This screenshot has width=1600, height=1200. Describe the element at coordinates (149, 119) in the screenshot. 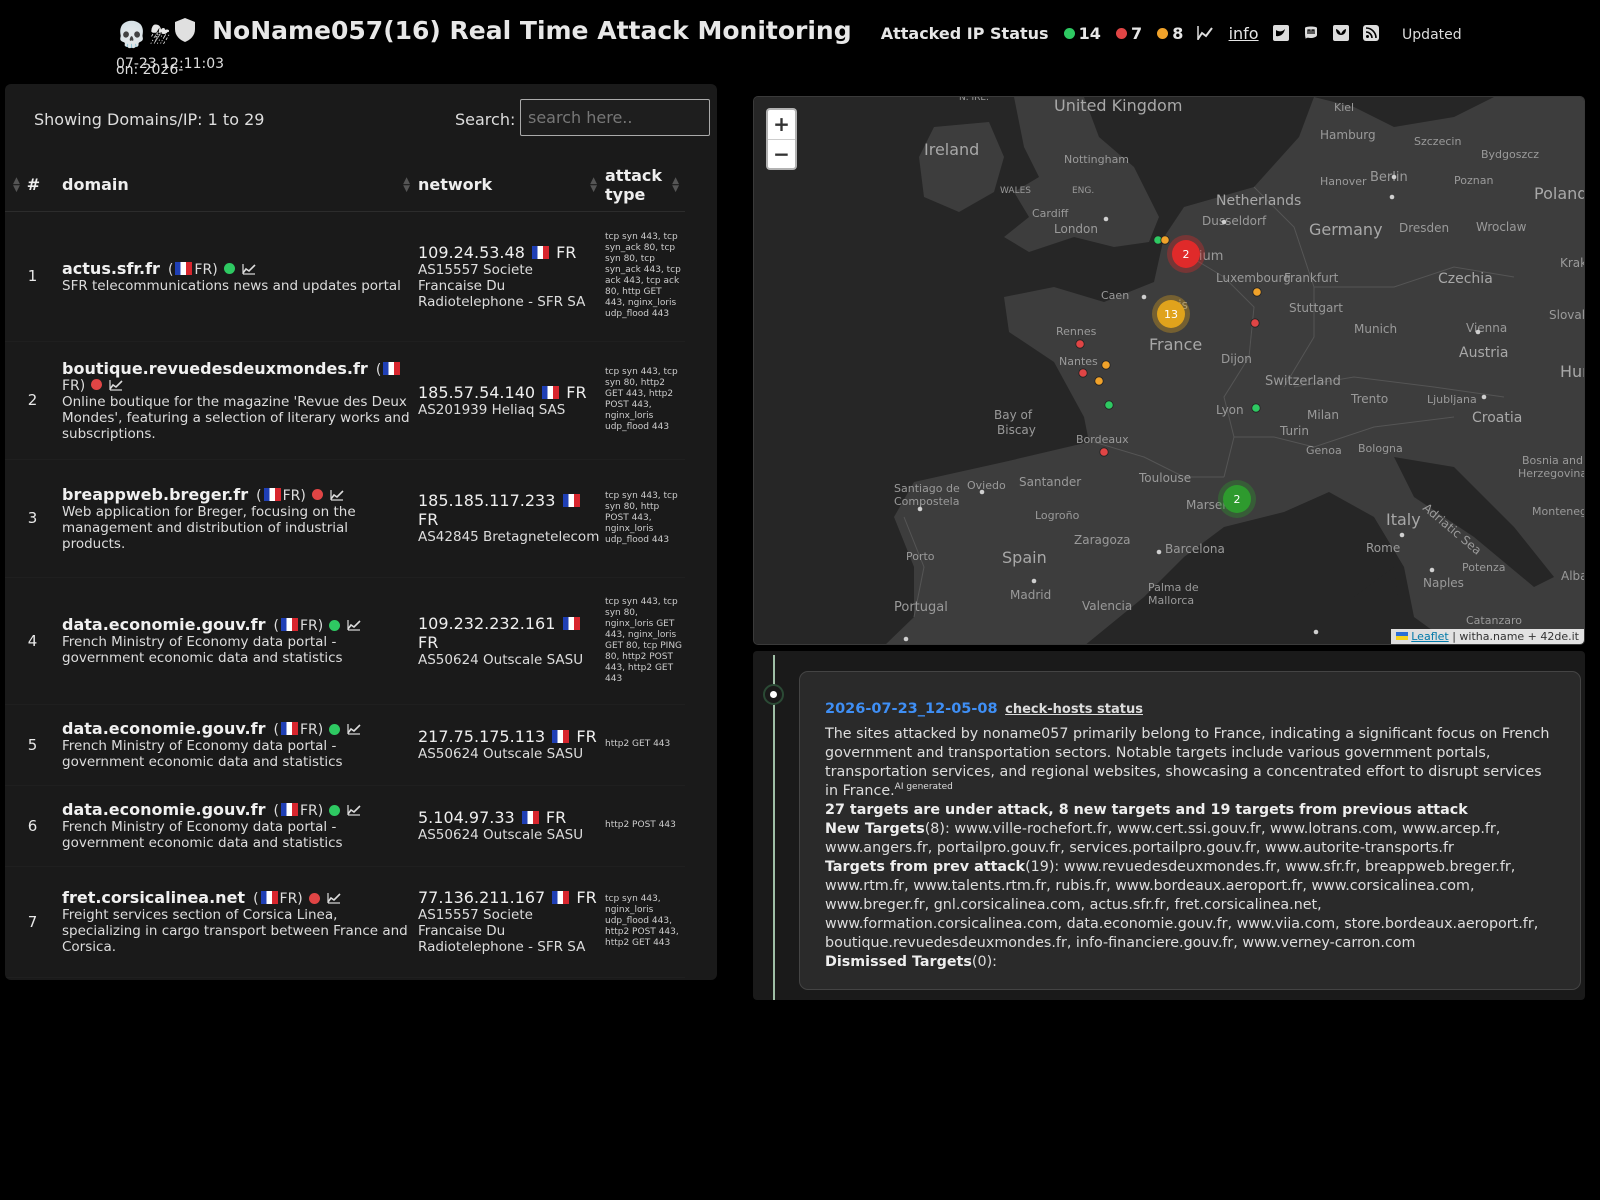

I see `showing-count: Showing Domains/IP: 1 to 29` at that location.